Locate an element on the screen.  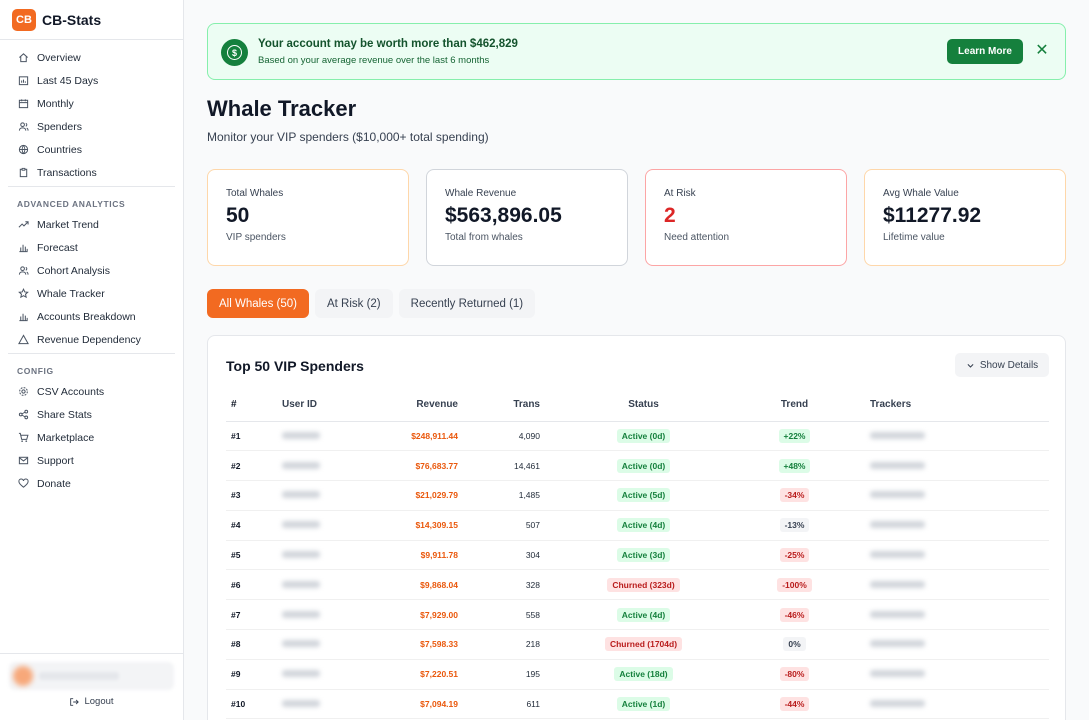
table-row: #9 $7,220.51 195 Active (18d) -80% is located at coordinates (637, 674).